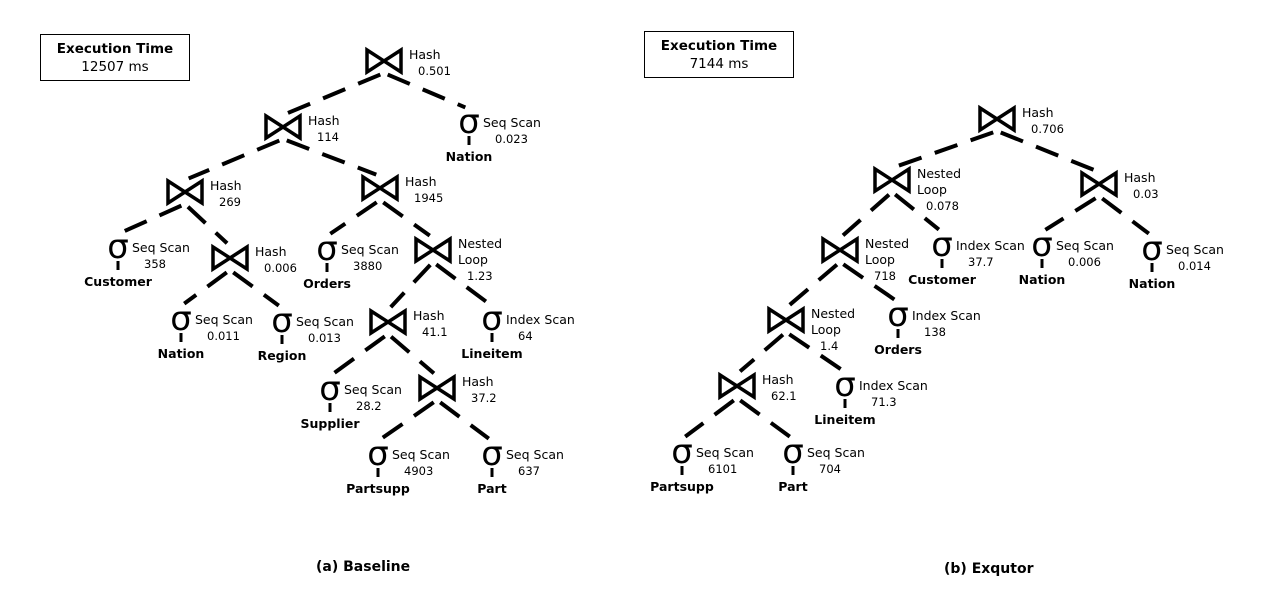 The height and width of the screenshot is (591, 1278). Describe the element at coordinates (115, 67) in the screenshot. I see `baseline-exec-time-value: 12507 ms` at that location.